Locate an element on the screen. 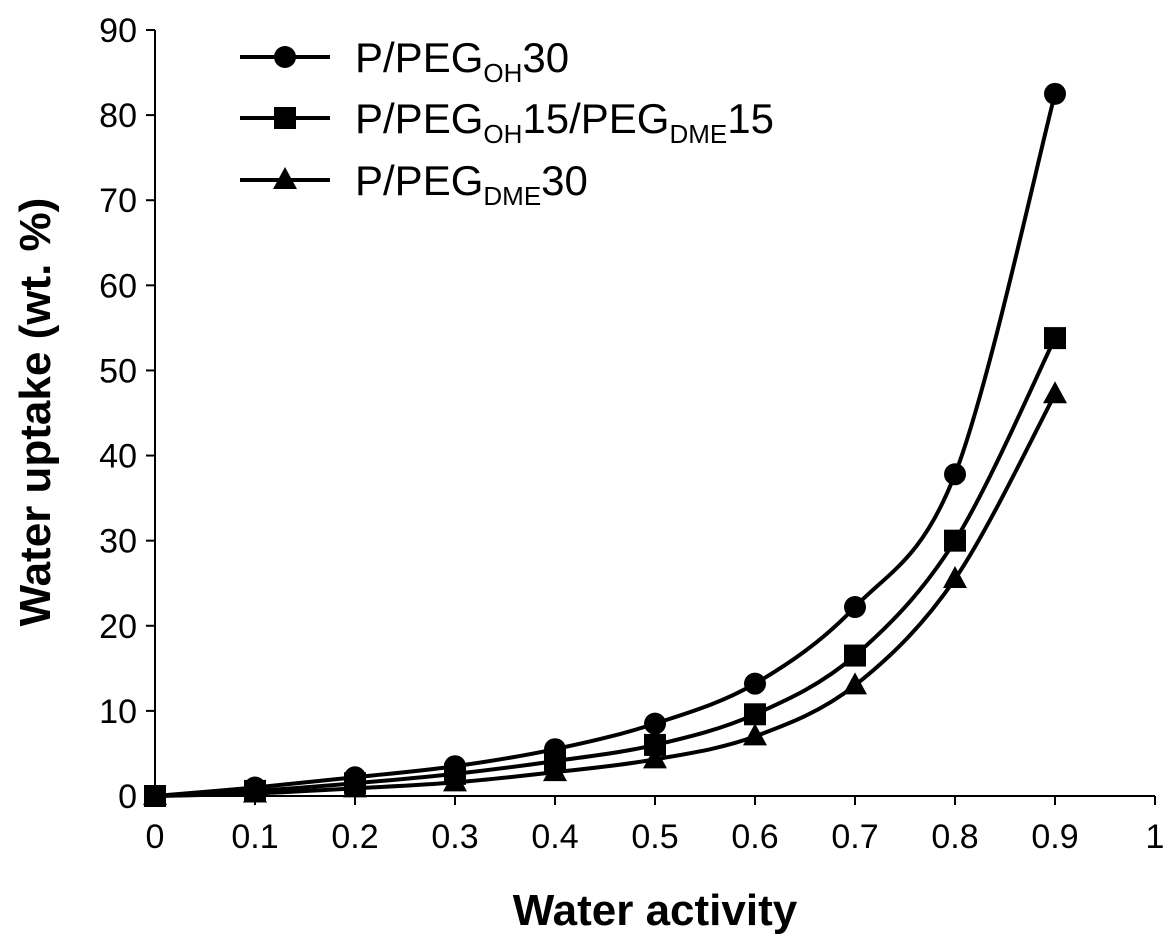 The width and height of the screenshot is (1175, 952). y-tick-label: 80 is located at coordinates (118, 116).